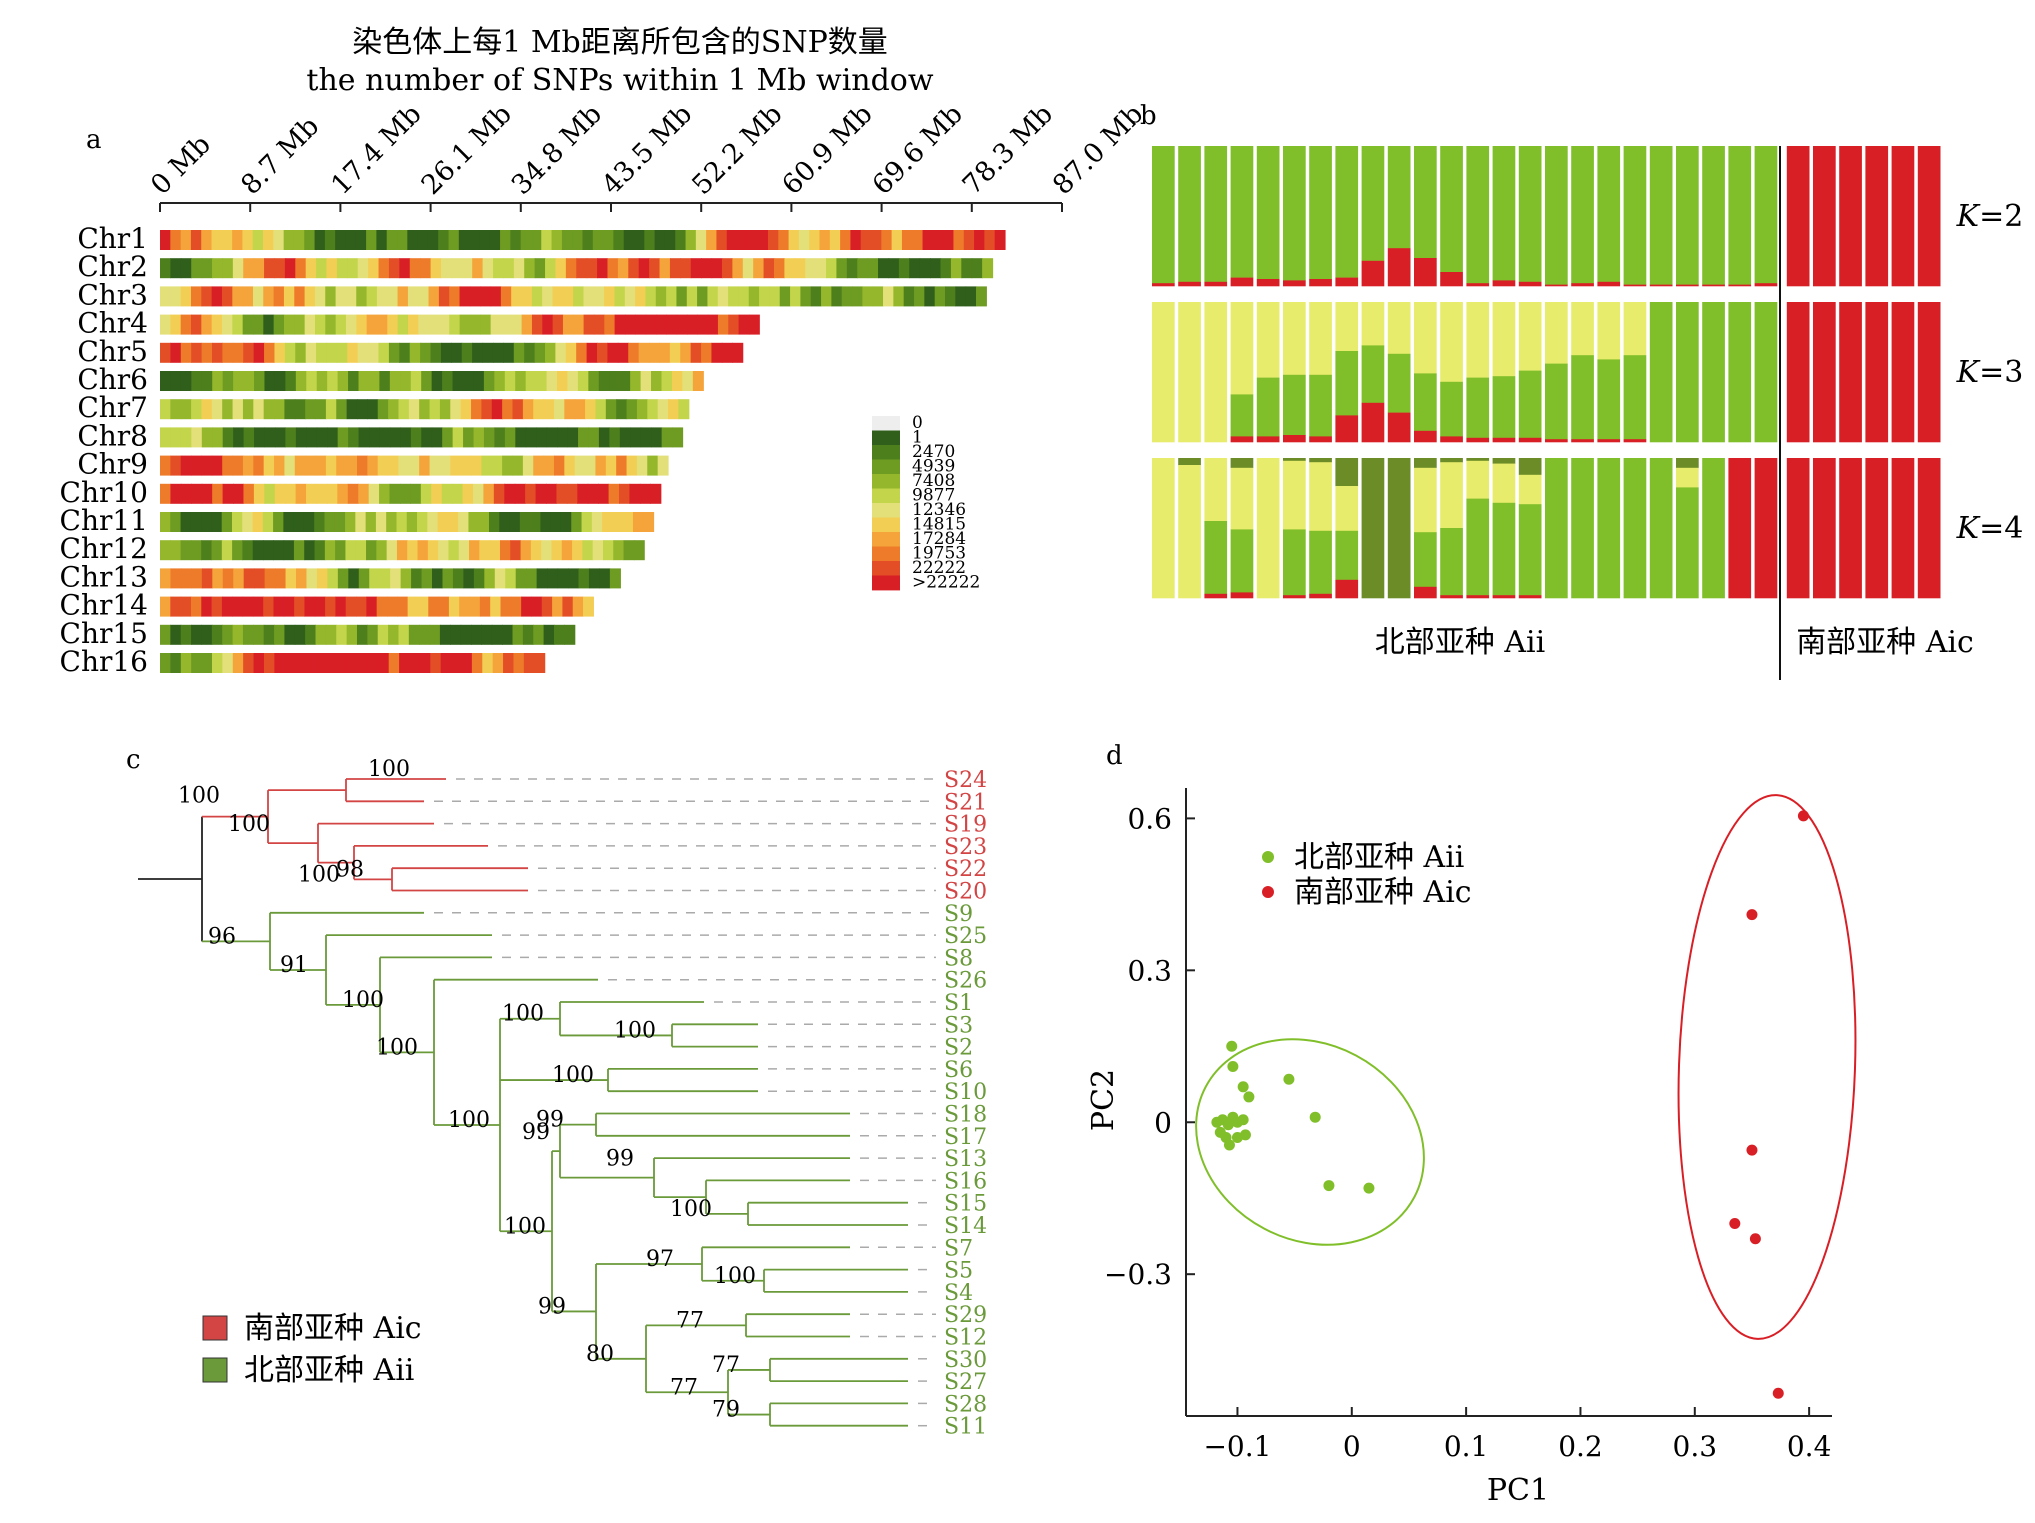  I want to click on bootstrap-value: 80, so click(600, 1354).